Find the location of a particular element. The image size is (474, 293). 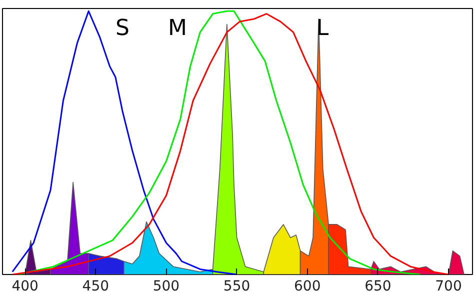

x-tick-label: 550 is located at coordinates (236, 285).